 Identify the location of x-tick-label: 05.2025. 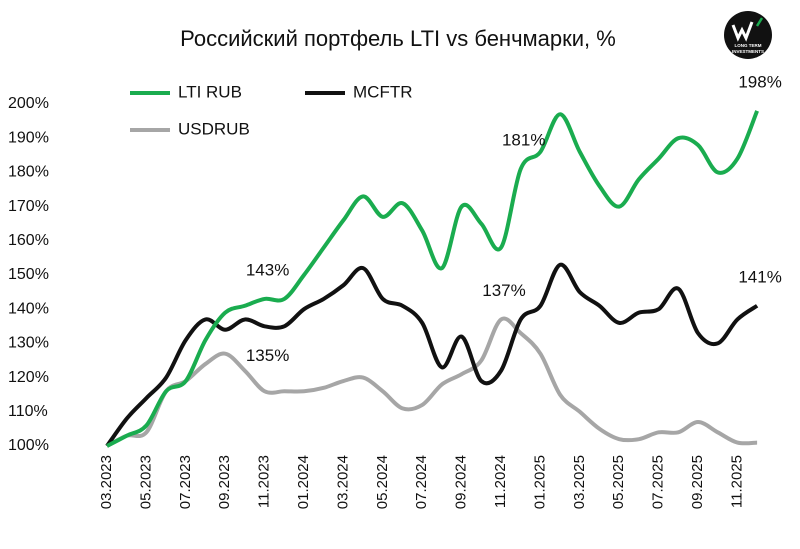
(618, 482).